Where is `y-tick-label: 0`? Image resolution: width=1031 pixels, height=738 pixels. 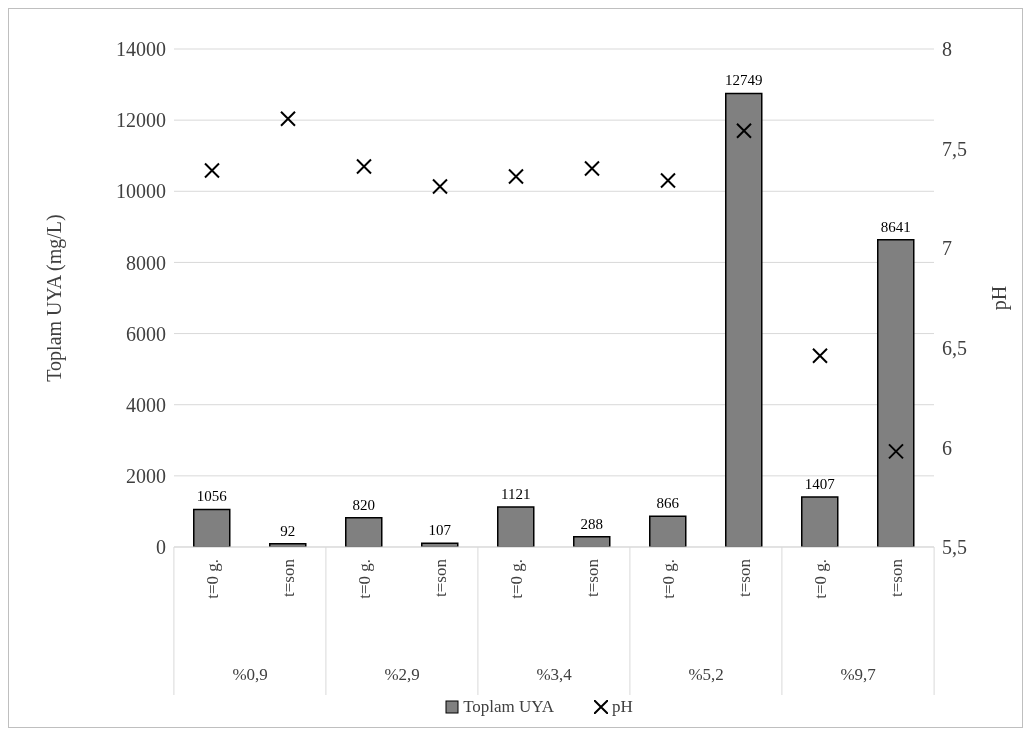 y-tick-label: 0 is located at coordinates (161, 547).